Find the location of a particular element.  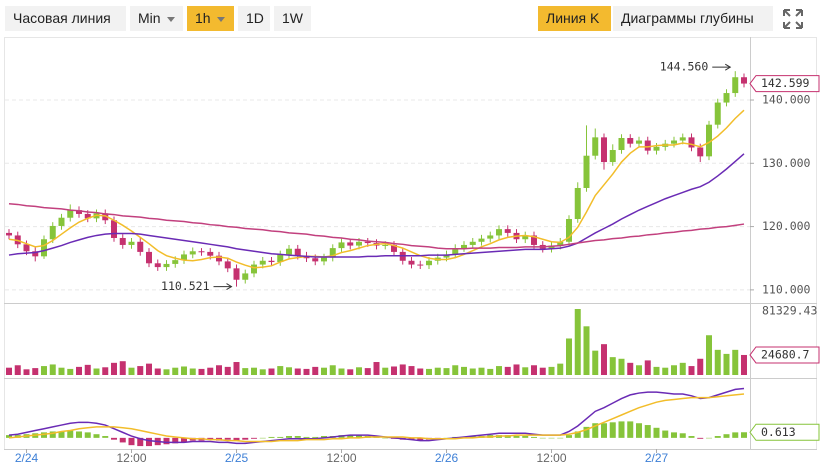

min-button: Min is located at coordinates (156, 18).